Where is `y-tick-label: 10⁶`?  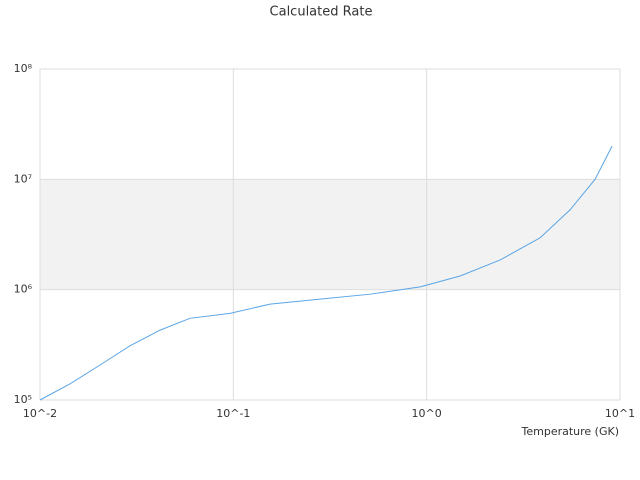
y-tick-label: 10⁶ is located at coordinates (23, 289).